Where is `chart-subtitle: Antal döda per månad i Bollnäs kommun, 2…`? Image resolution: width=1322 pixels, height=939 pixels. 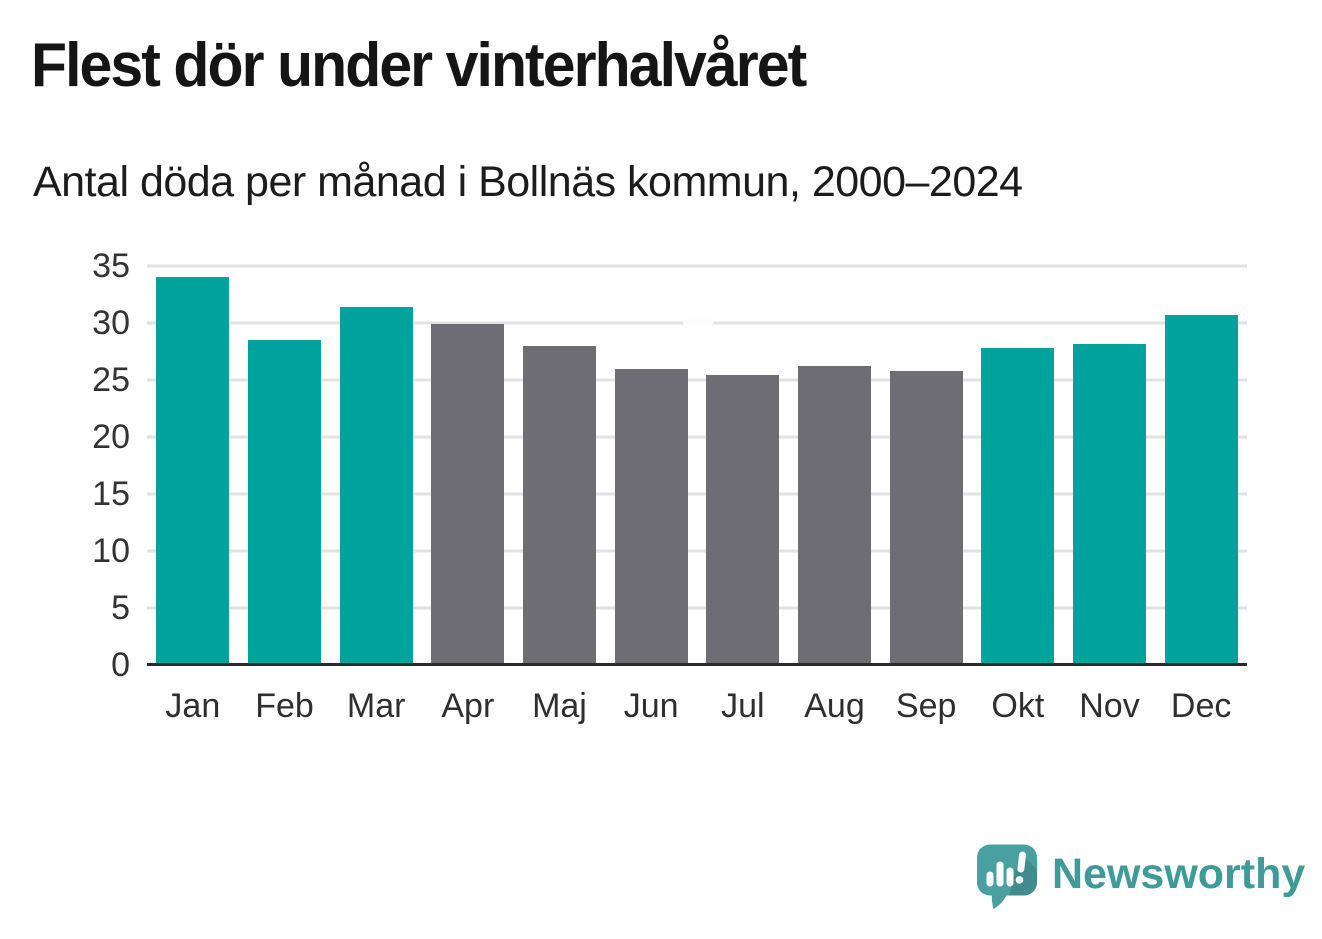
chart-subtitle: Antal döda per månad i Bollnäs kommun, 2… is located at coordinates (528, 182).